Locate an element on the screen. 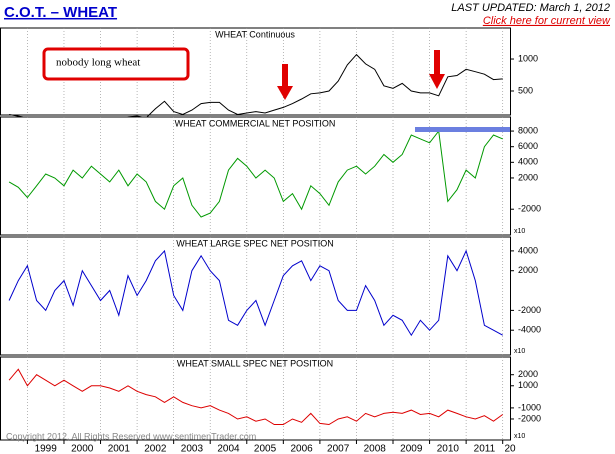  series-line is located at coordinates (255, 397).